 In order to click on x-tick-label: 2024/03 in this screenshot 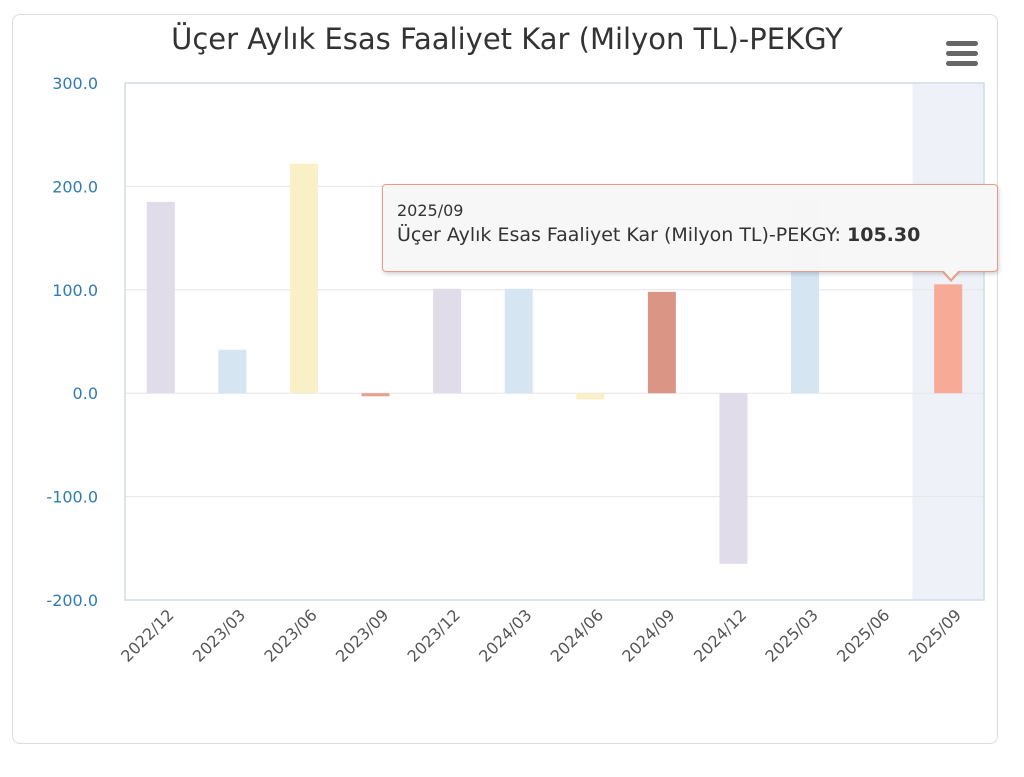, I will do `click(505, 635)`.